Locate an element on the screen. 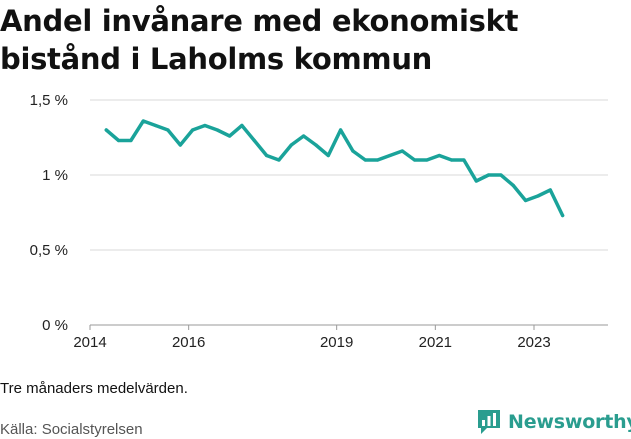  brand-name: Newsworthy is located at coordinates (569, 422).